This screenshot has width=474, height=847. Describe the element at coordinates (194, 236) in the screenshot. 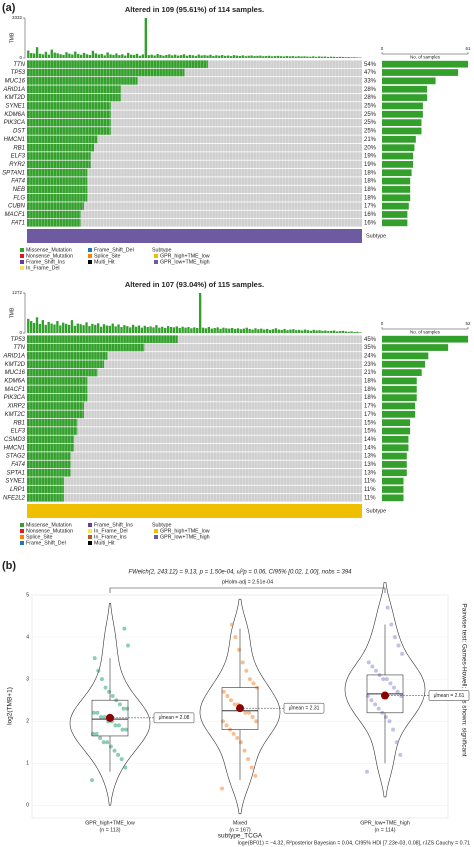

I see `subtype-bar` at that location.